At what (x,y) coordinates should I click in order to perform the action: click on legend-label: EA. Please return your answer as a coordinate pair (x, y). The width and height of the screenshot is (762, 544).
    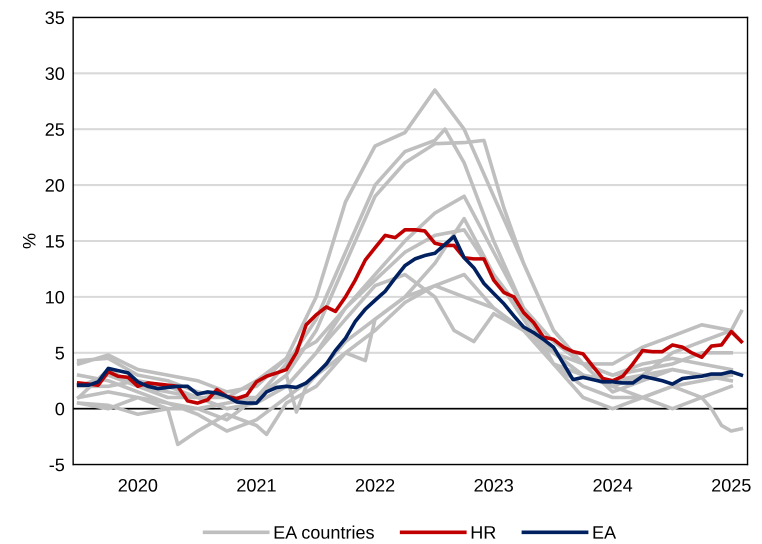
    Looking at the image, I should click on (605, 532).